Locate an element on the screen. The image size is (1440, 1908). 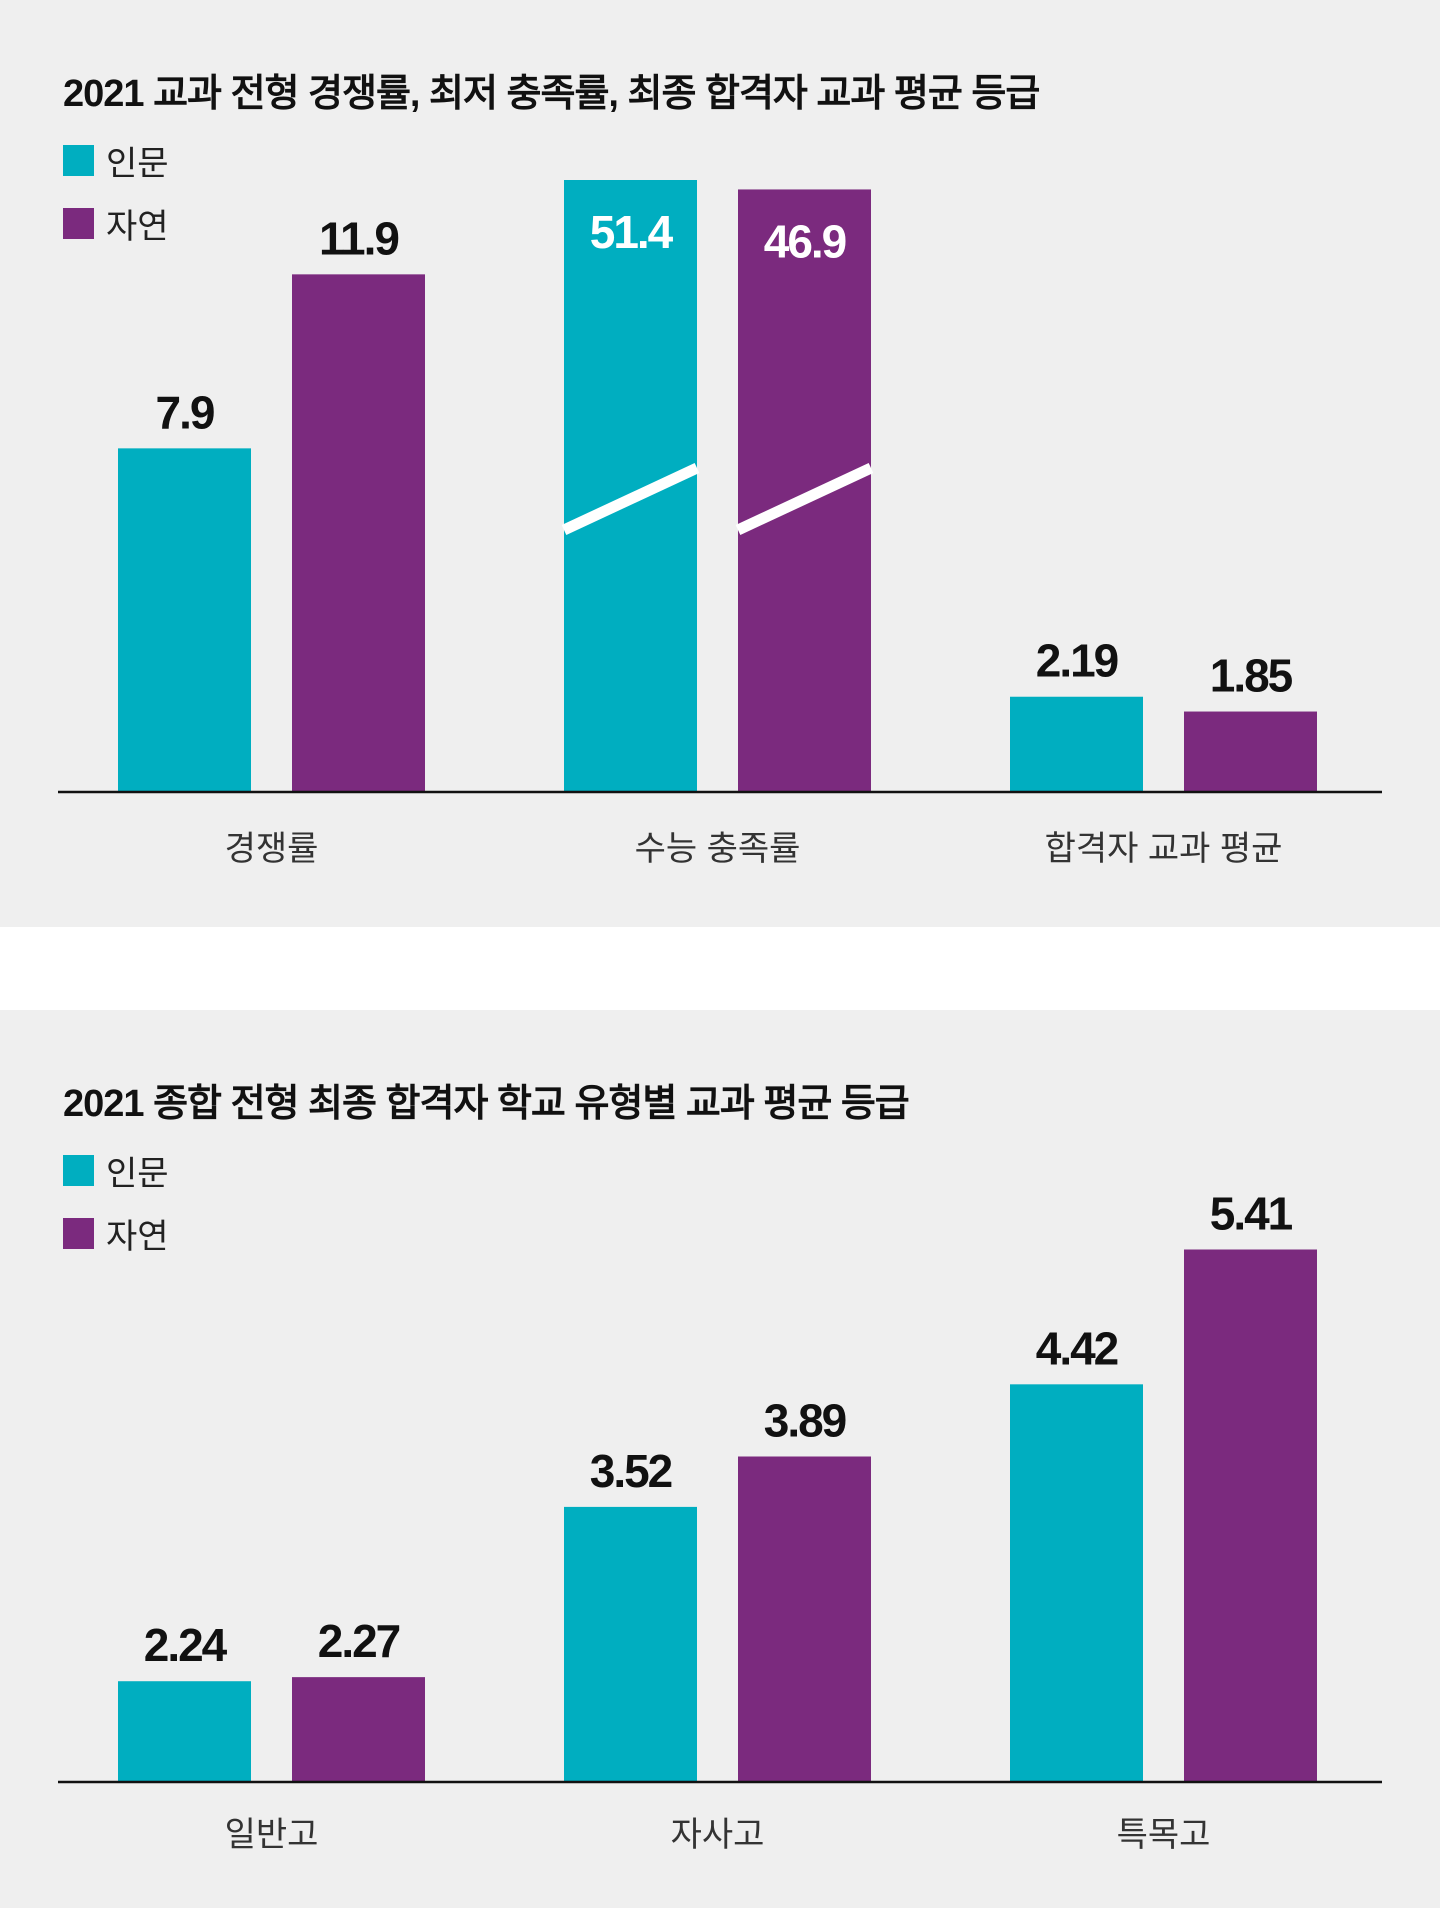
bar-value-label: 2.19 is located at coordinates (1077, 661).